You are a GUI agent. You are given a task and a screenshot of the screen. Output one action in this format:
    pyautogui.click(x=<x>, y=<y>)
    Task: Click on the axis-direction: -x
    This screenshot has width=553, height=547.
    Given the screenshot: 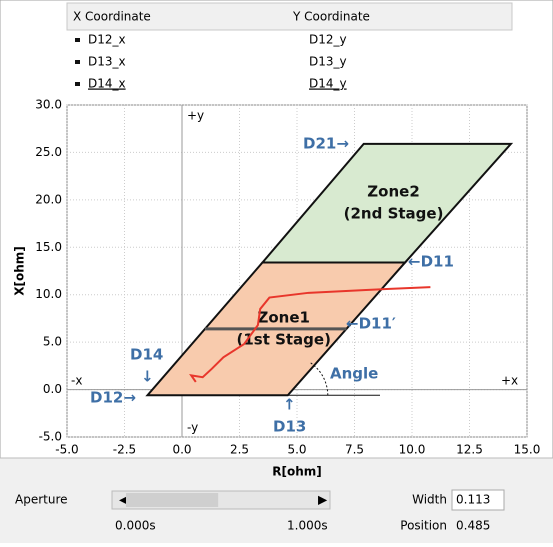 What is the action you would take?
    pyautogui.click(x=76, y=381)
    